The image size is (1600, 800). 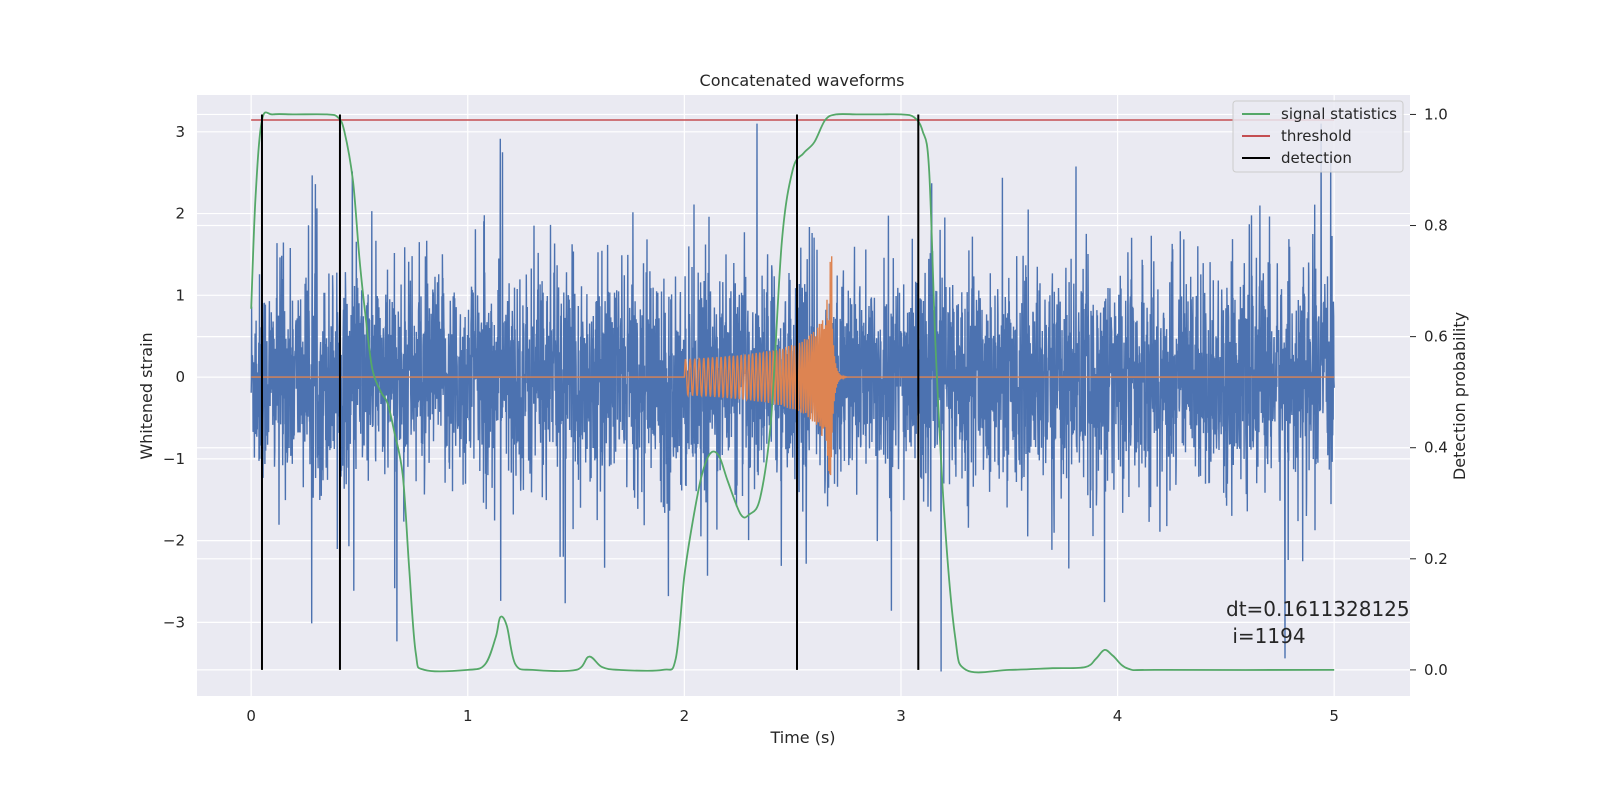 What do you see at coordinates (1436, 337) in the screenshot?
I see `y2-tick-label: 0.6` at bounding box center [1436, 337].